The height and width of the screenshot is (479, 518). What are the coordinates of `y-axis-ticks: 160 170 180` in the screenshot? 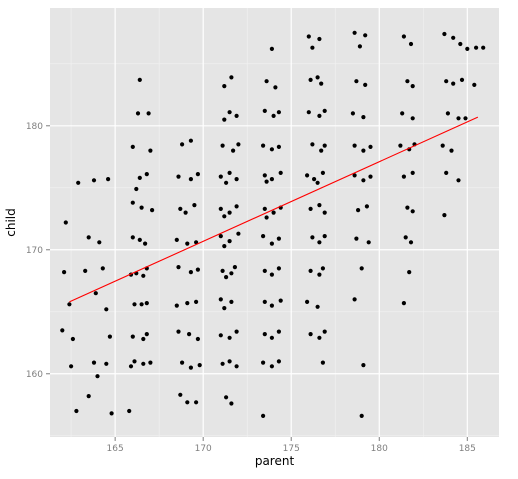 It's located at (38, 251).